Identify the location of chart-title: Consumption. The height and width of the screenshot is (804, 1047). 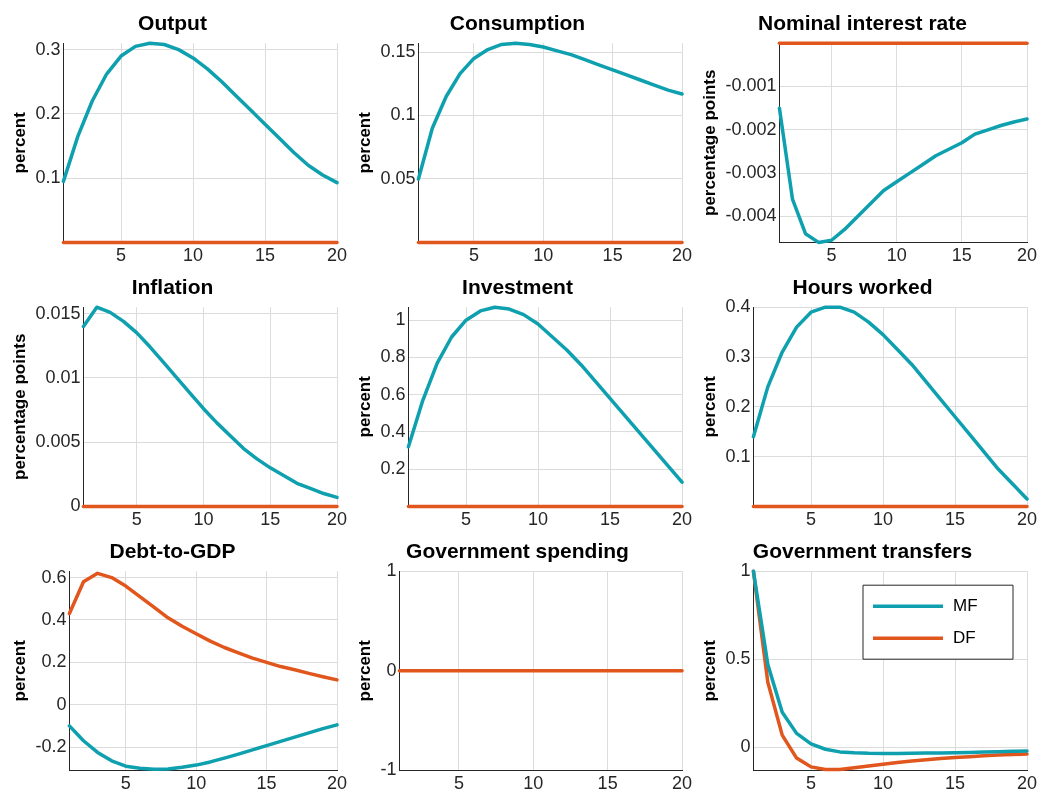
(517, 23).